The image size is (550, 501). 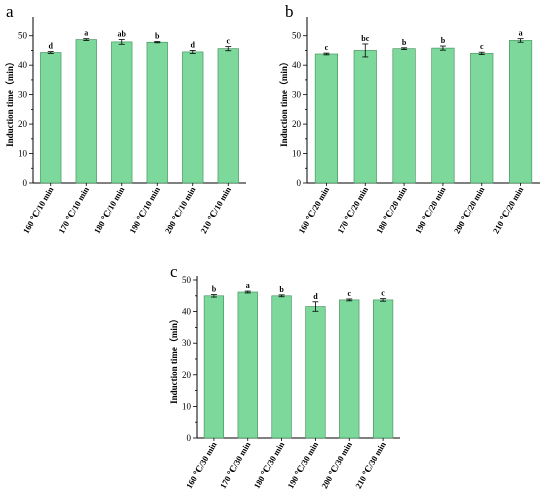 I want to click on significance-letter: ab, so click(x=122, y=34).